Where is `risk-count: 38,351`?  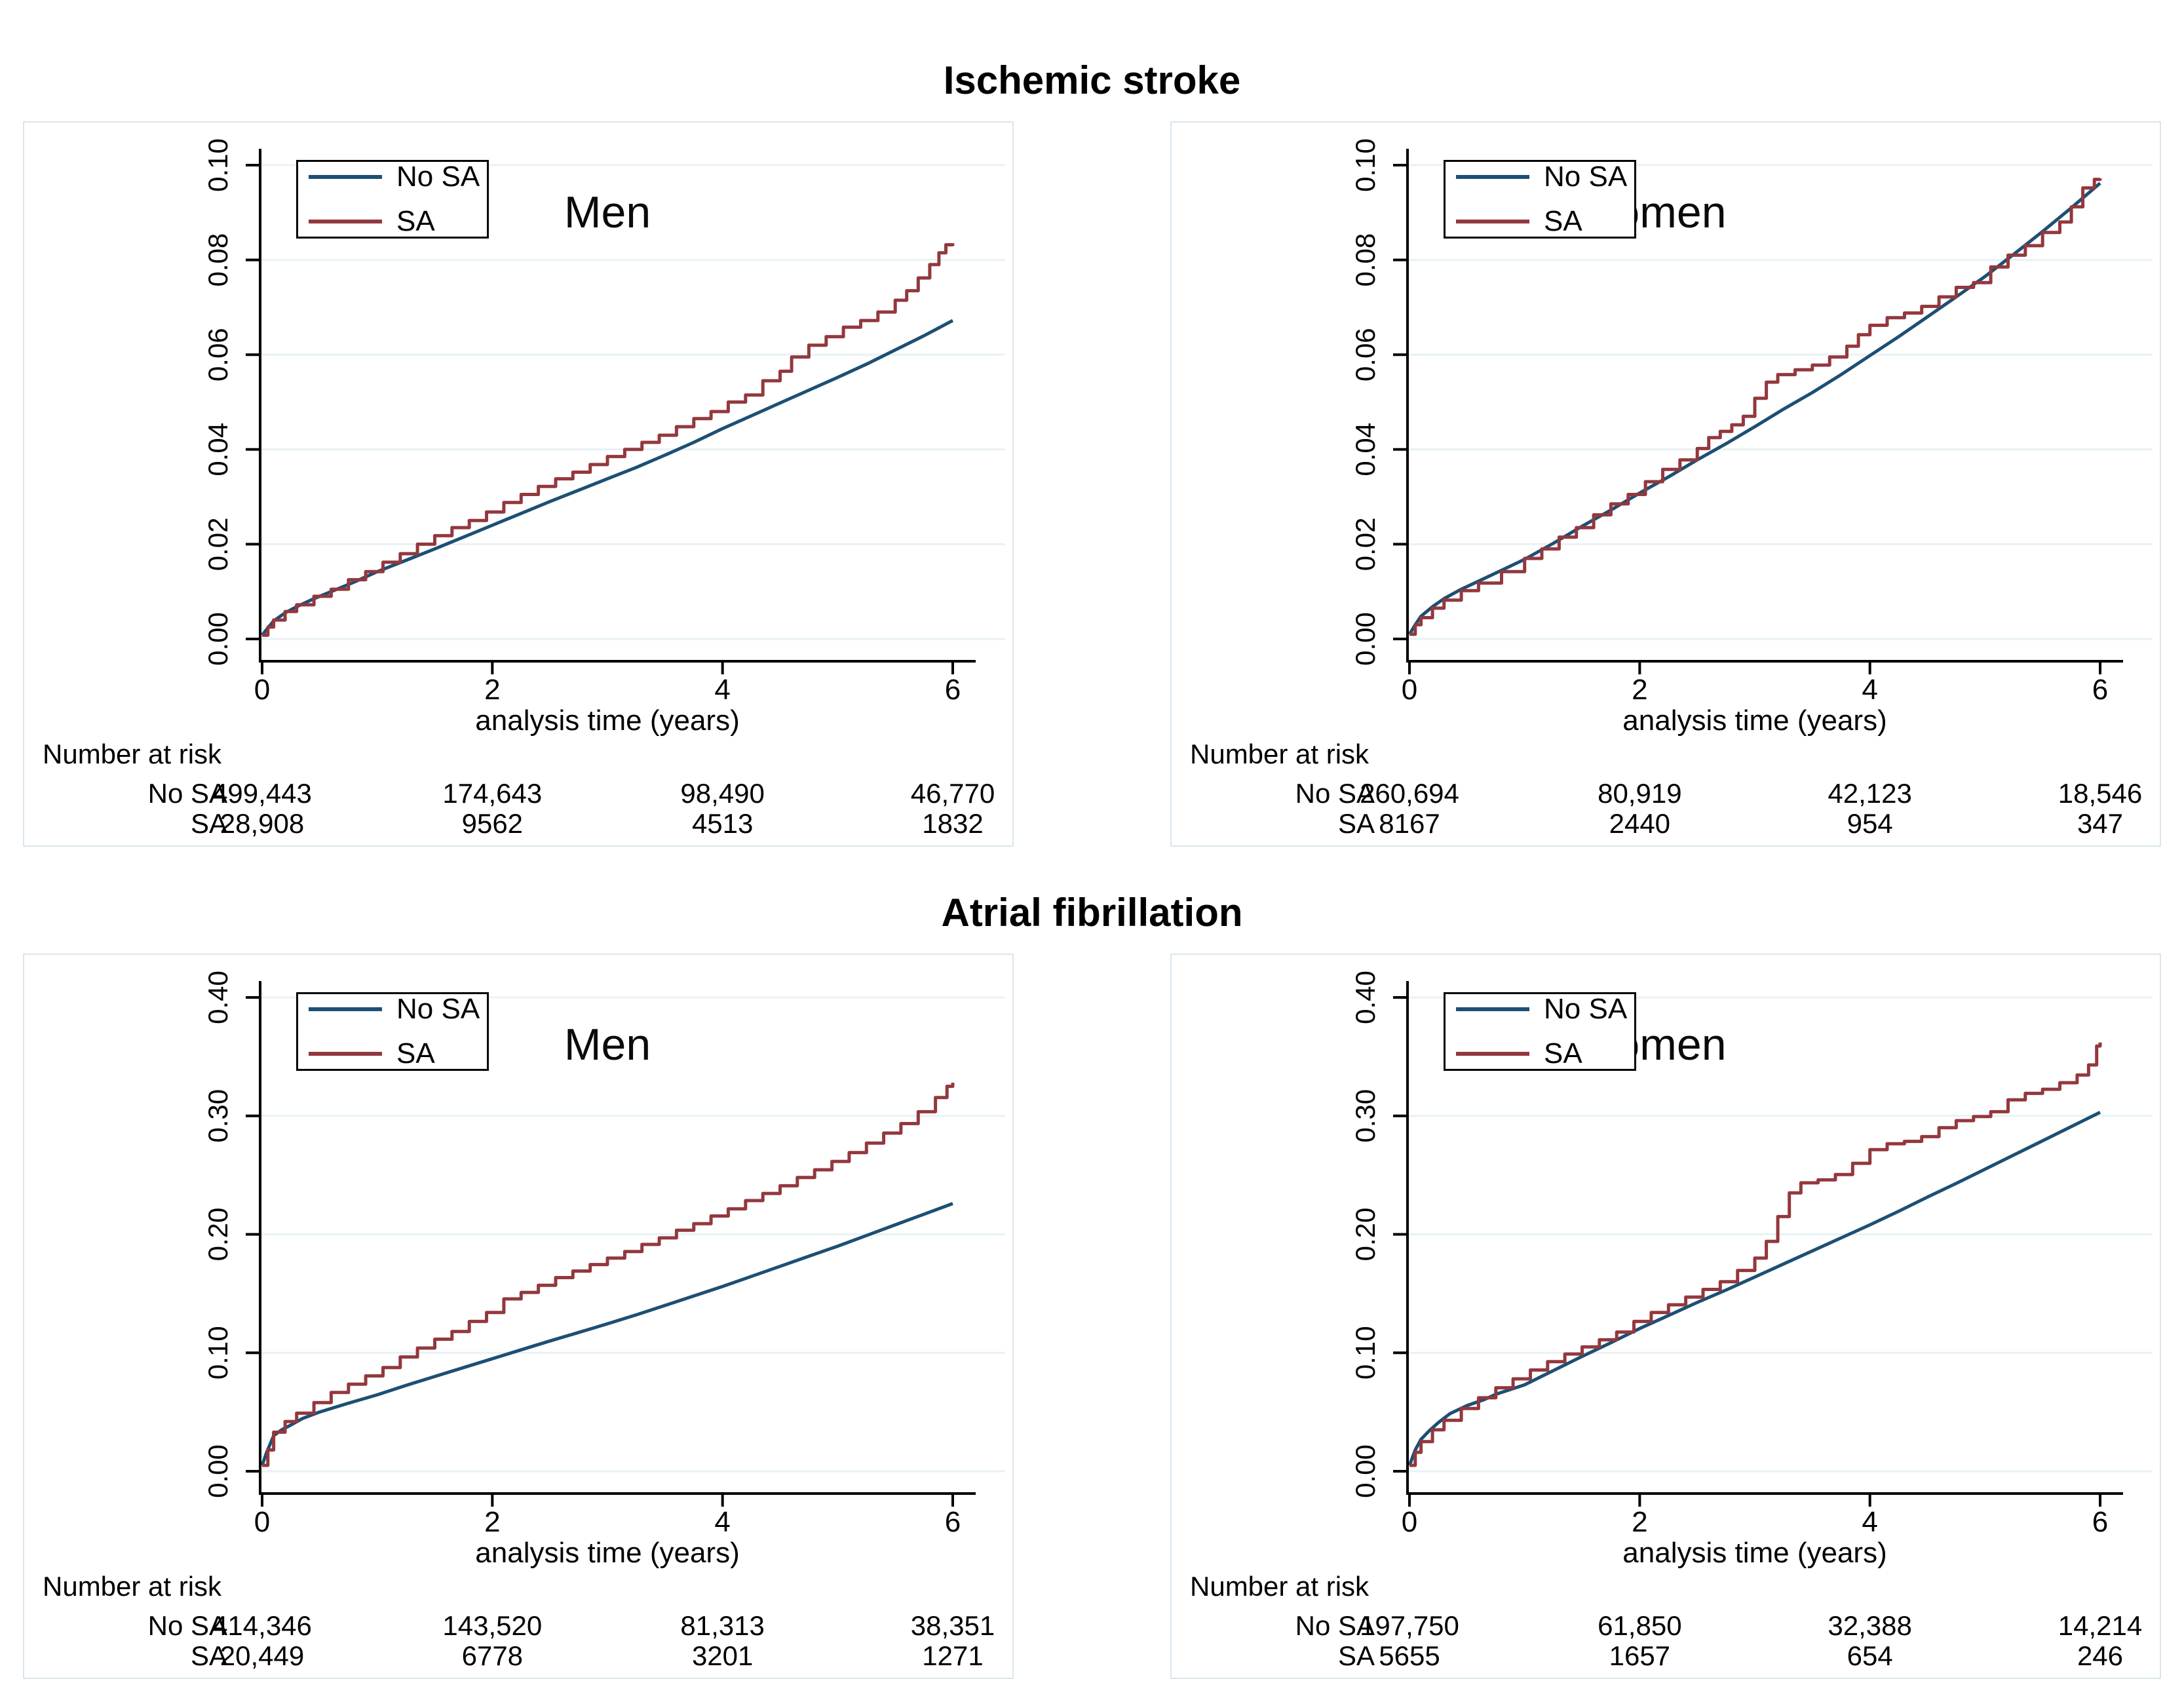
risk-count: 38,351 is located at coordinates (952, 1626).